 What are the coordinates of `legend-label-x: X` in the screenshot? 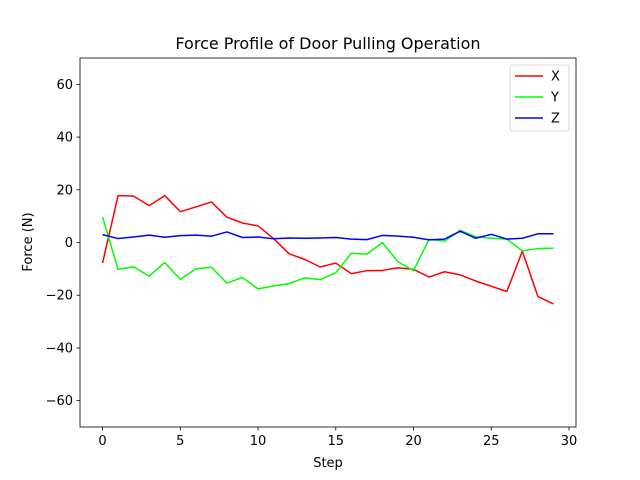 It's located at (555, 77).